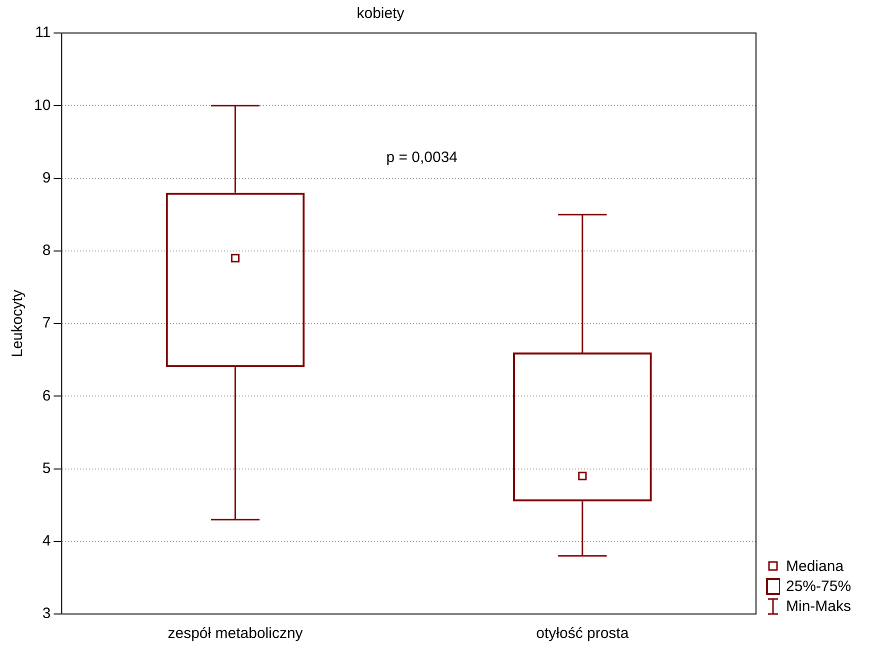  What do you see at coordinates (815, 566) in the screenshot?
I see `text: Mediana` at bounding box center [815, 566].